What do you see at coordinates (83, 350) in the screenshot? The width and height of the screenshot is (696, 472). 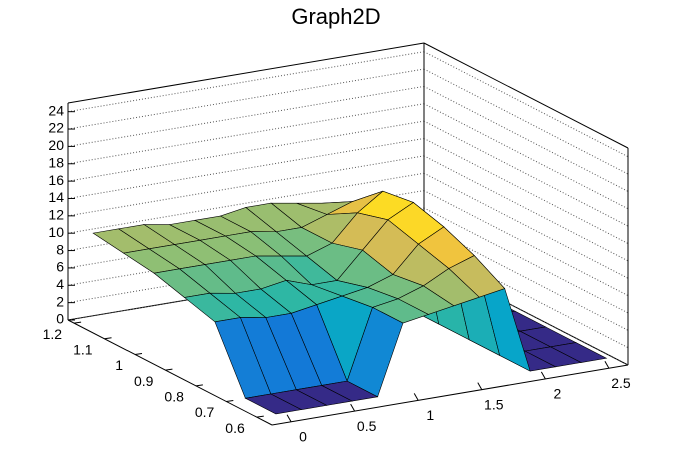 I see `y-tick-label: 1.1` at bounding box center [83, 350].